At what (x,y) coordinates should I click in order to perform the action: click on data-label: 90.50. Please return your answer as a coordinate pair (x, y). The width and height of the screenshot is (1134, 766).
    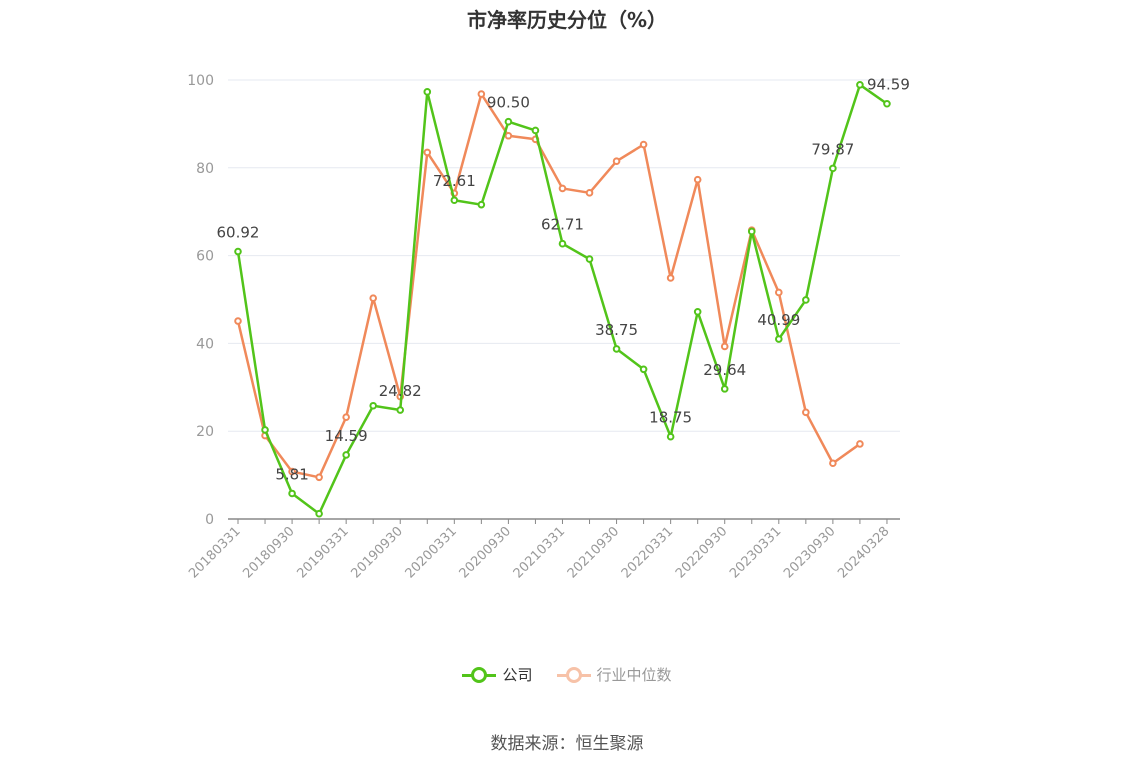
    Looking at the image, I should click on (508, 103).